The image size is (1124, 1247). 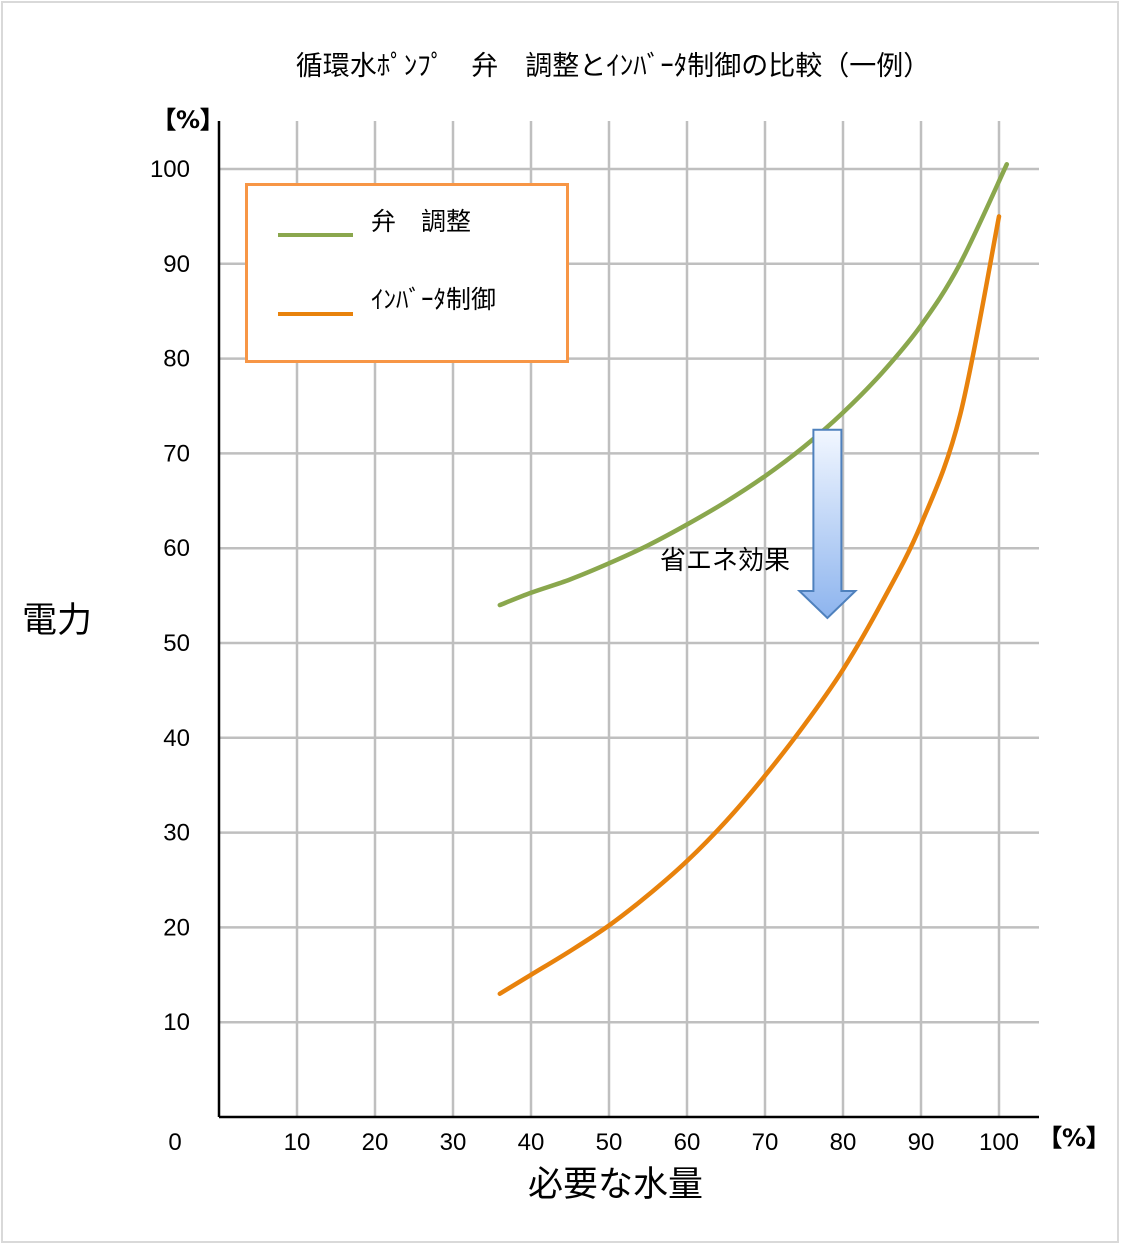 I want to click on saving-arrow-shape, so click(x=827, y=524).